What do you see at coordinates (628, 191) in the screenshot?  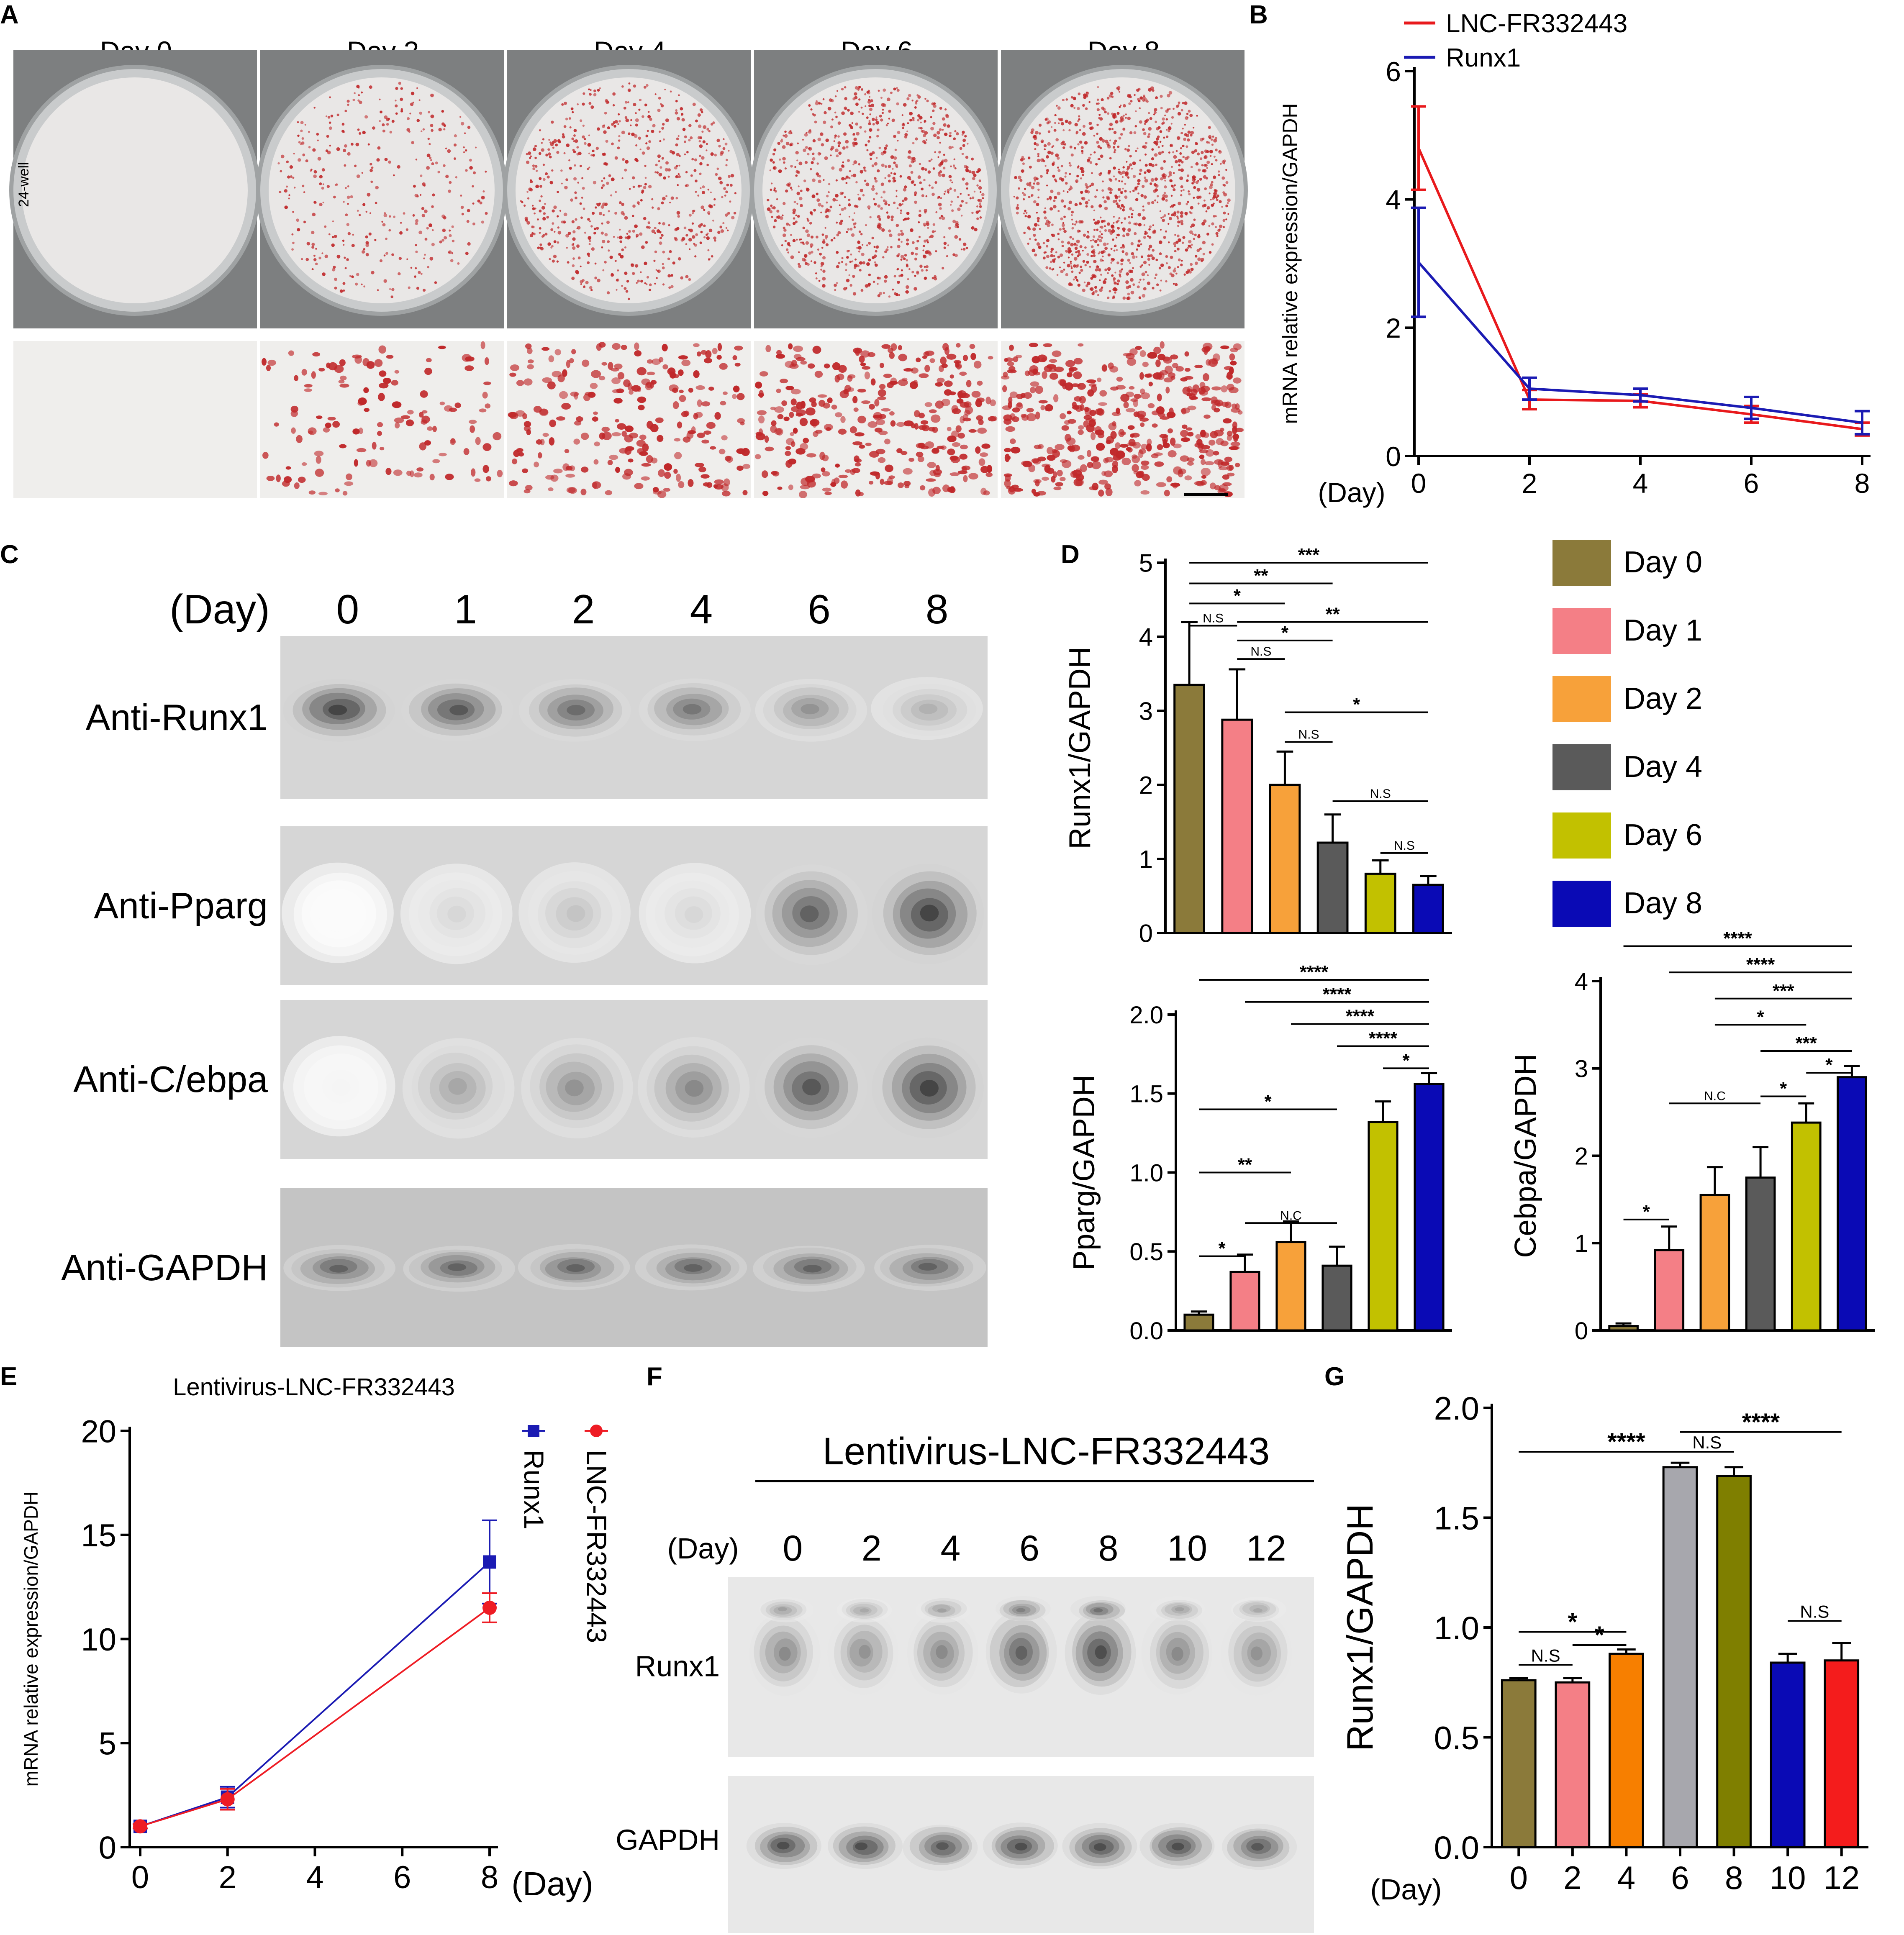 I see `well-stain-dots` at bounding box center [628, 191].